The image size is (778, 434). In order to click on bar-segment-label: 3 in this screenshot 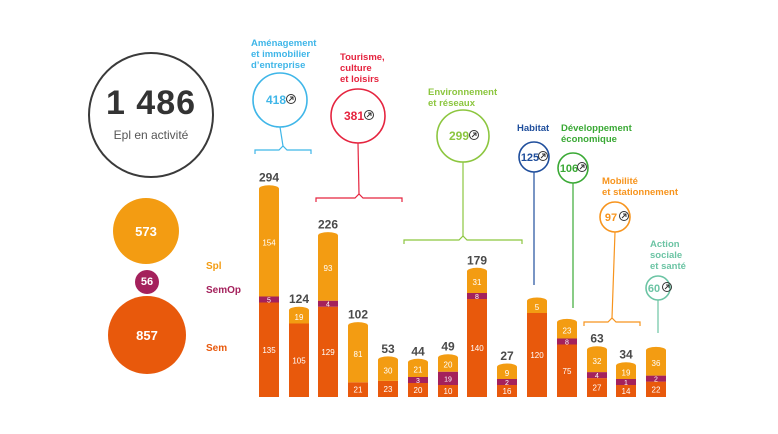, I will do `click(418, 381)`.